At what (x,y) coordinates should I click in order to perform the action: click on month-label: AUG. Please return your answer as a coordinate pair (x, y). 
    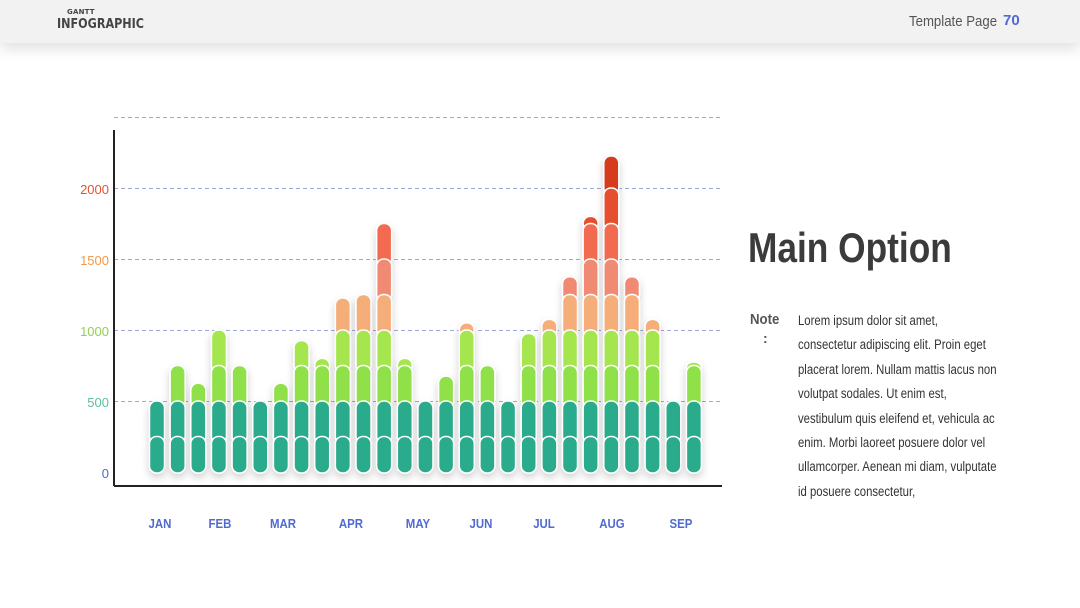
    Looking at the image, I should click on (611, 523).